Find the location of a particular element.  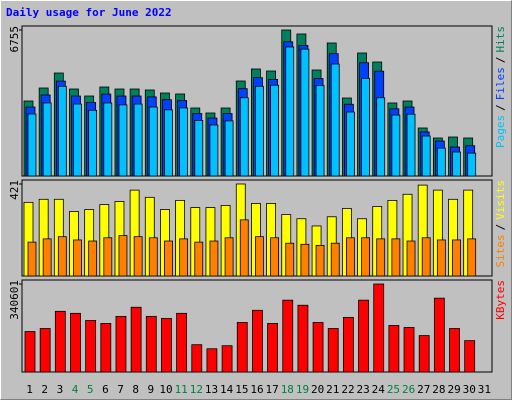

legend-entry: Visits is located at coordinates (500, 200).